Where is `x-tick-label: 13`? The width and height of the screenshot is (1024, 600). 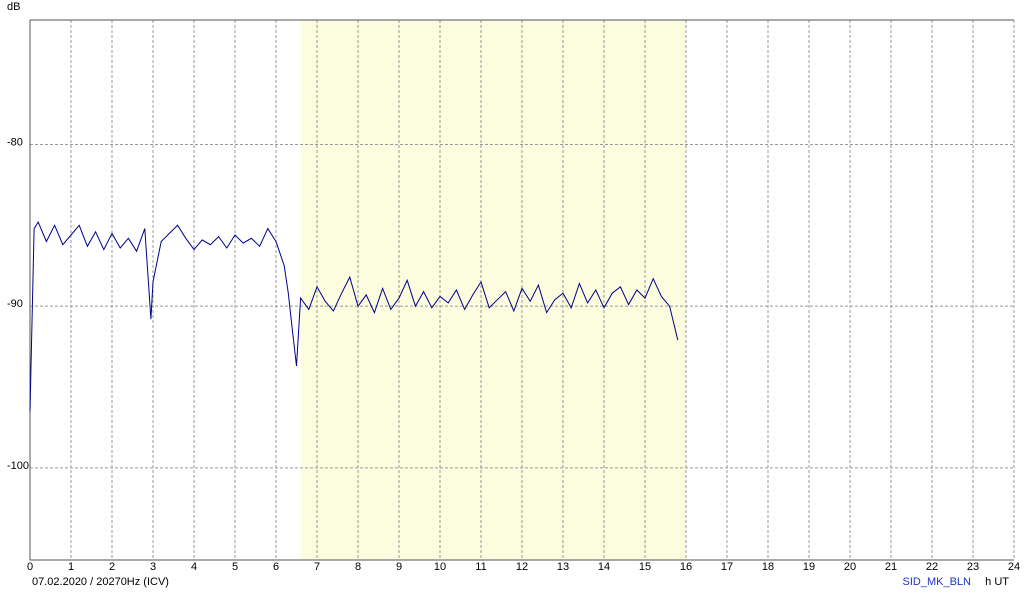 x-tick-label: 13 is located at coordinates (563, 567).